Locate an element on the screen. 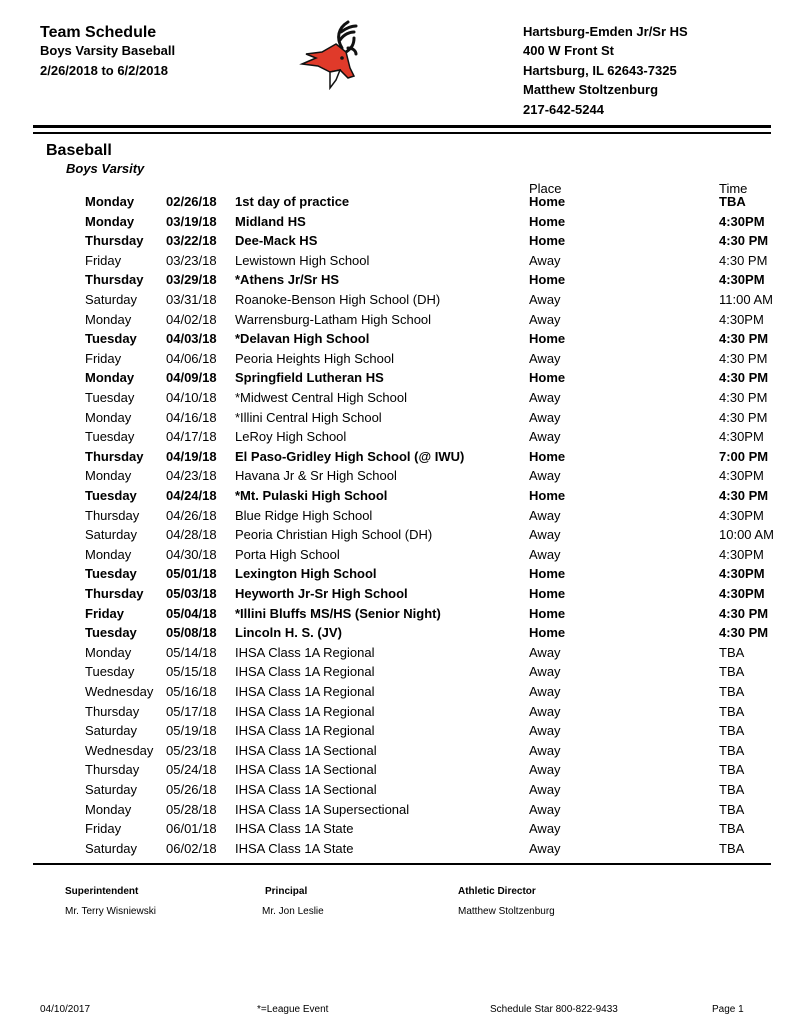 This screenshot has width=800, height=1035. cell-opponent: LeRoy High School is located at coordinates (291, 437).